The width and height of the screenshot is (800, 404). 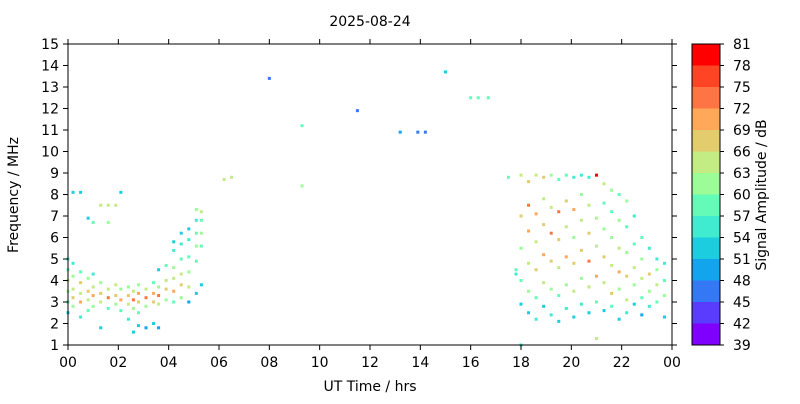 What do you see at coordinates (219, 363) in the screenshot?
I see `x-tick-label: 06` at bounding box center [219, 363].